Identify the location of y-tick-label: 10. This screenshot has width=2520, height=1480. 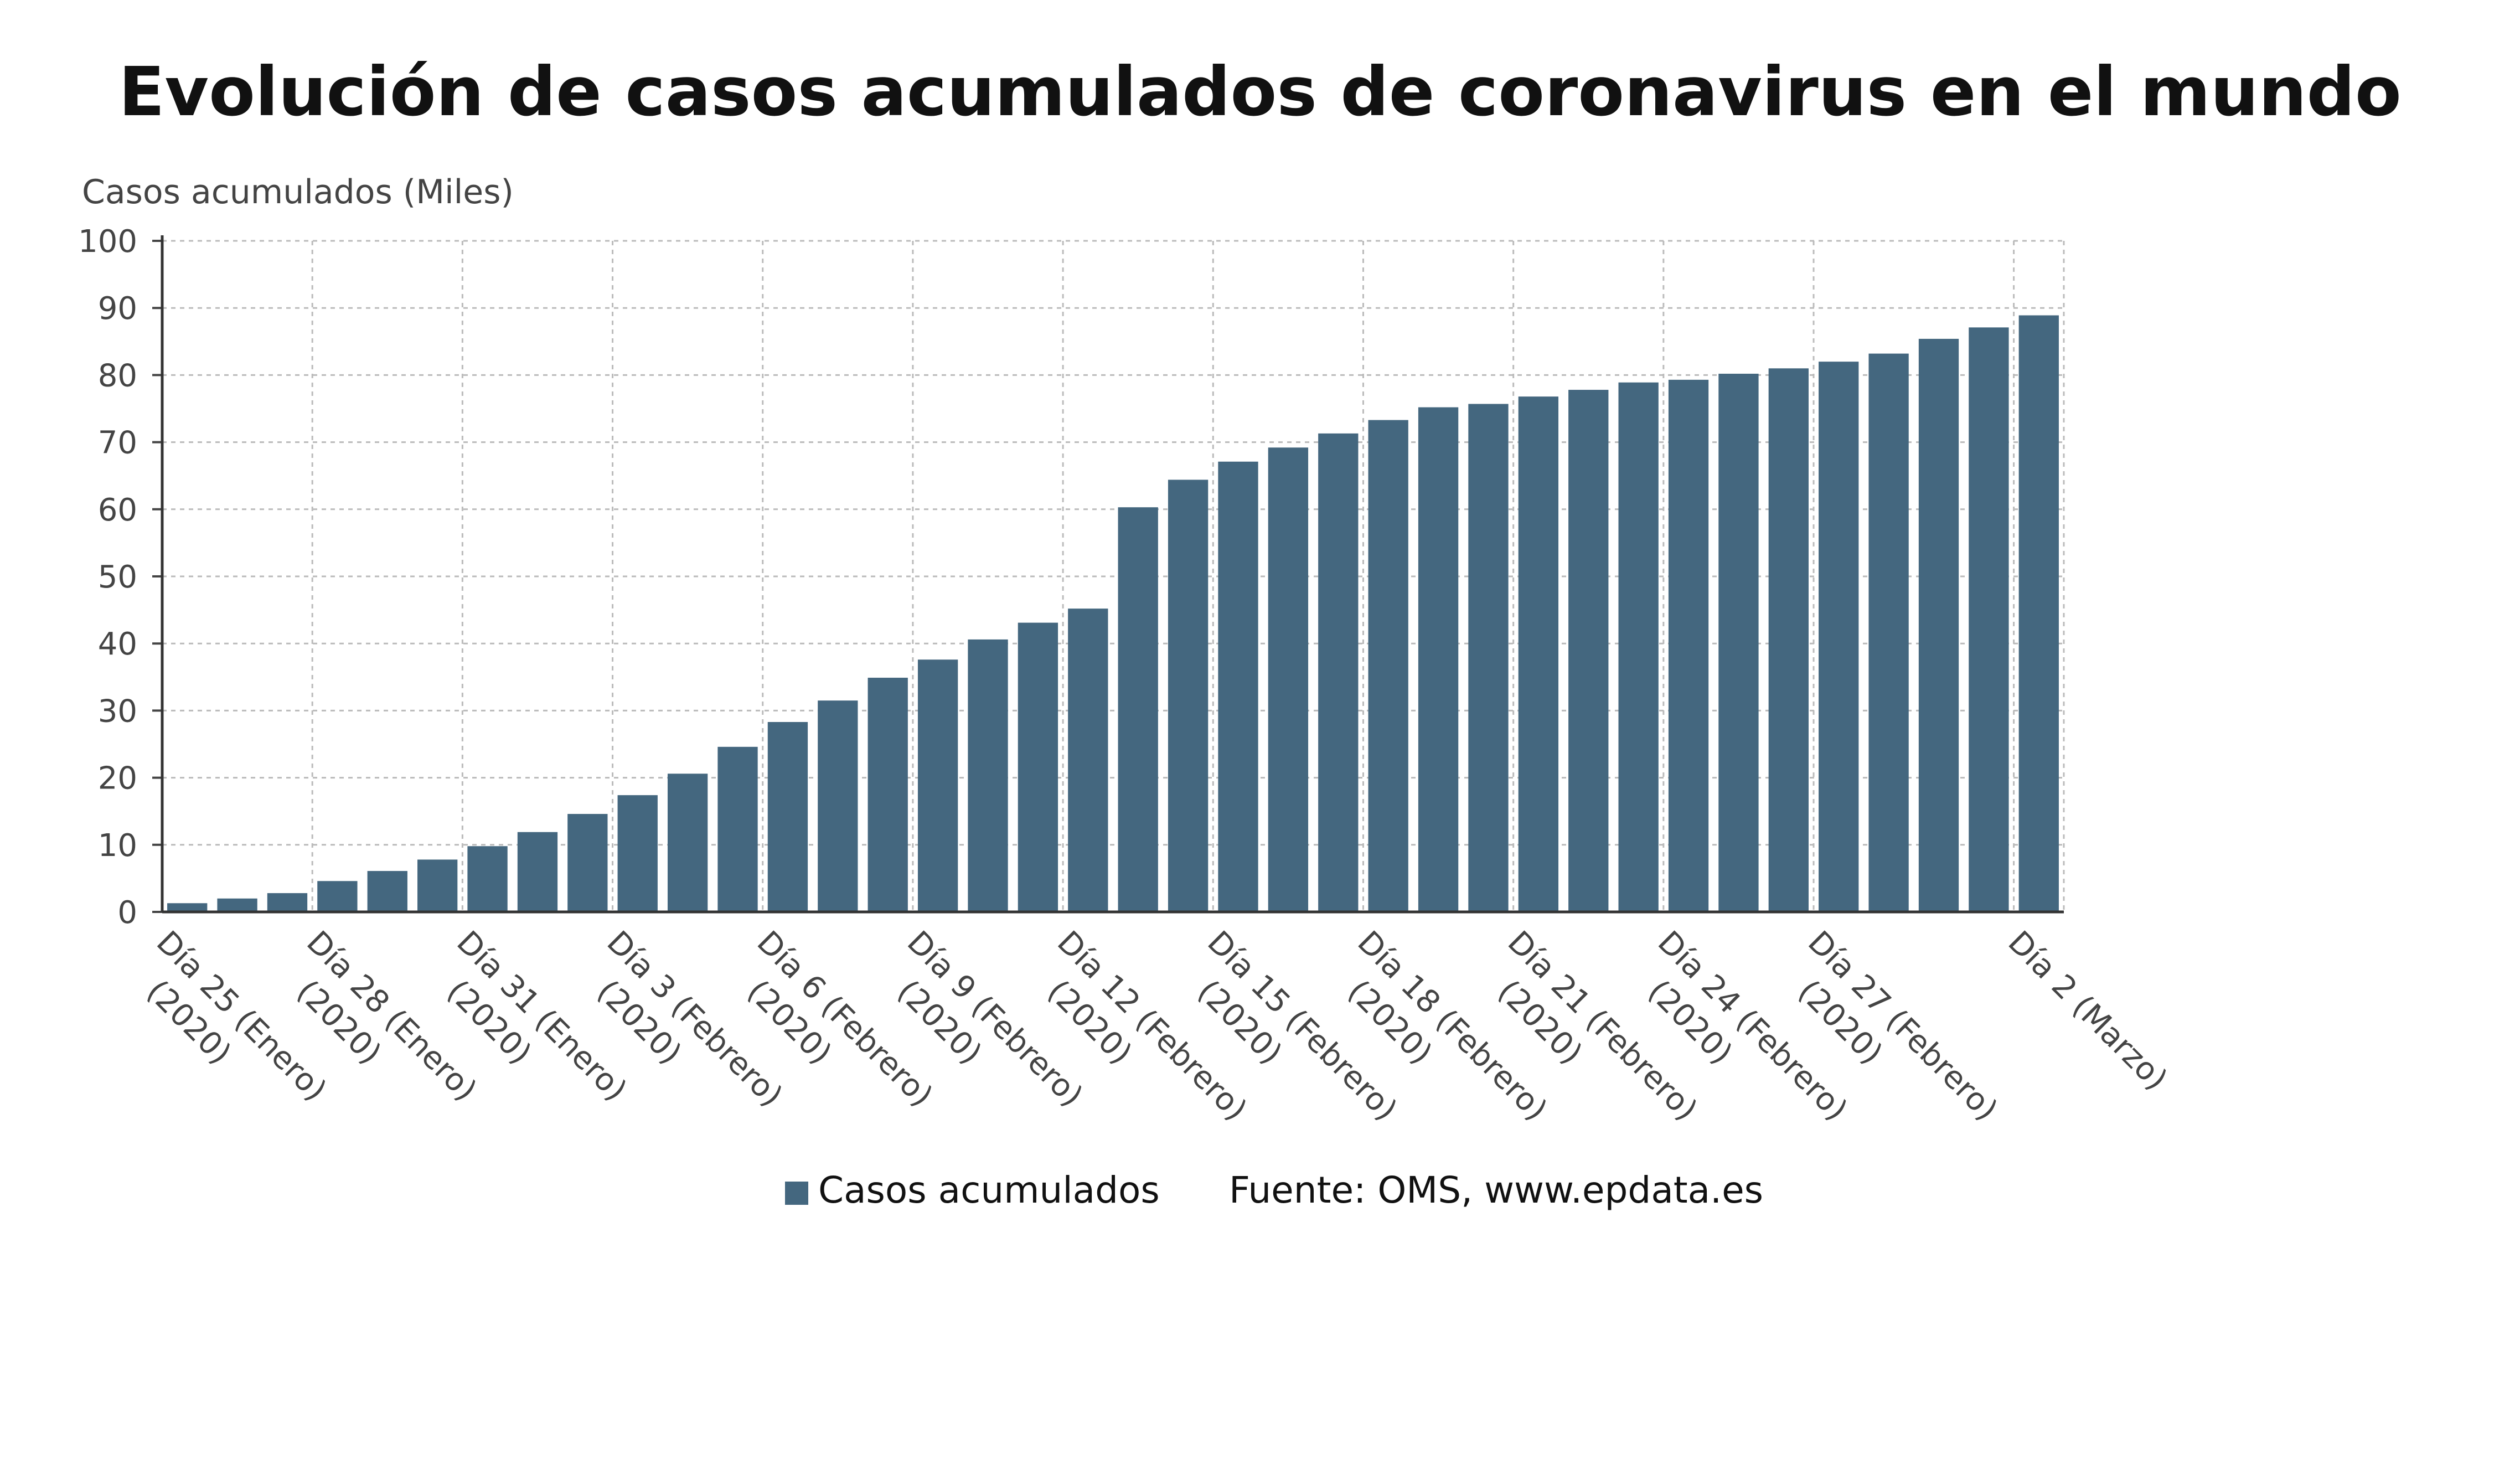
(117, 846).